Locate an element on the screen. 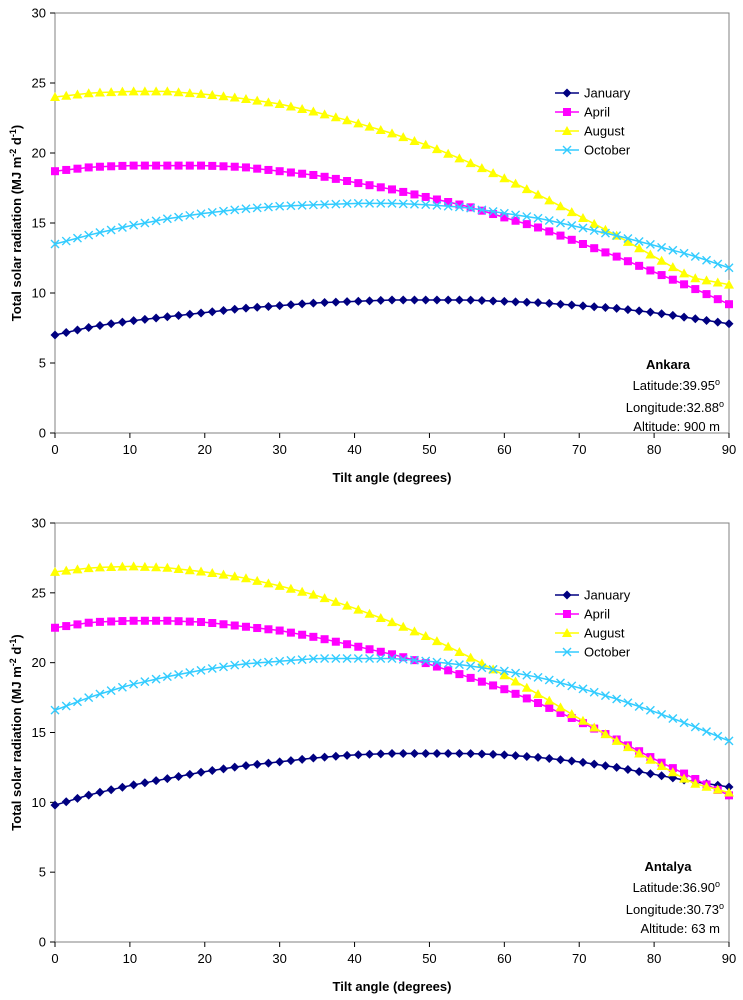  x-tick-label: 60 is located at coordinates (504, 449).